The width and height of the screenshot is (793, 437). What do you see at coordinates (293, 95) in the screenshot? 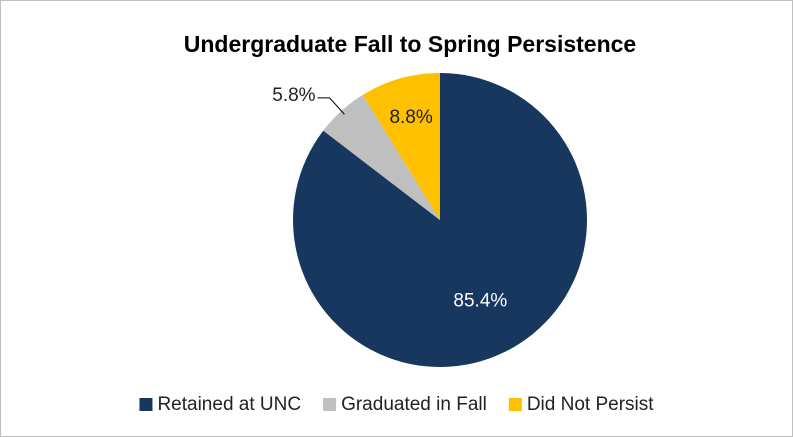
I see `data-label: 5.8%` at bounding box center [293, 95].